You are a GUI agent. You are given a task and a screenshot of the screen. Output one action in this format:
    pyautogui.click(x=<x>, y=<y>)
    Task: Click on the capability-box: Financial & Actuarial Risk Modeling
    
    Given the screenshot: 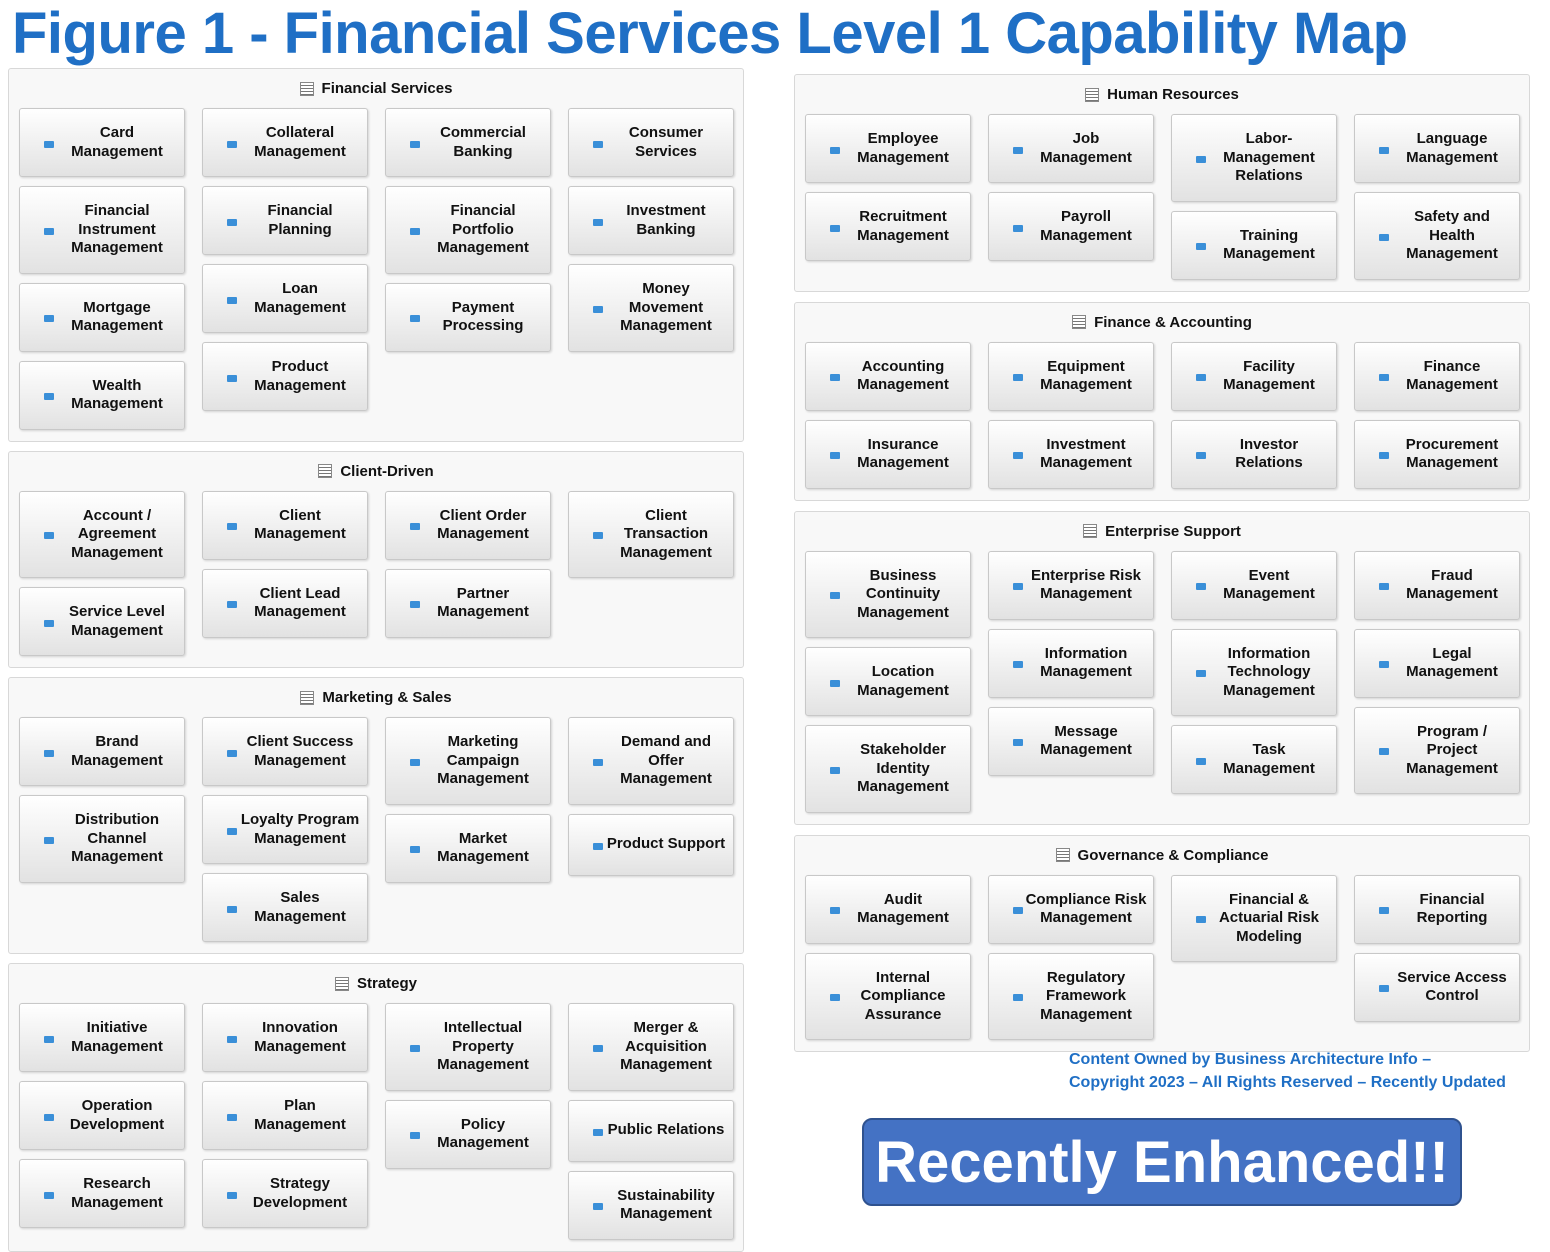 What is the action you would take?
    pyautogui.click(x=1254, y=918)
    